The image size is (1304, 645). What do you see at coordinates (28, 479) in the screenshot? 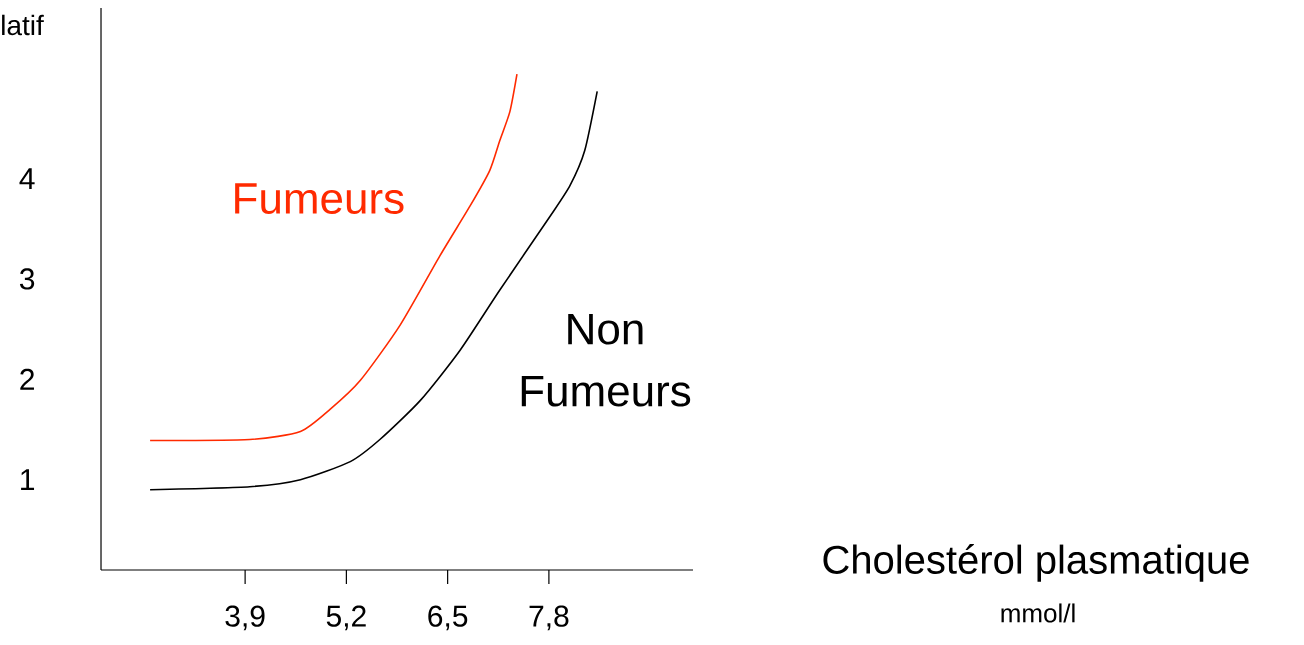
I see `y-tick-label: 1` at bounding box center [28, 479].